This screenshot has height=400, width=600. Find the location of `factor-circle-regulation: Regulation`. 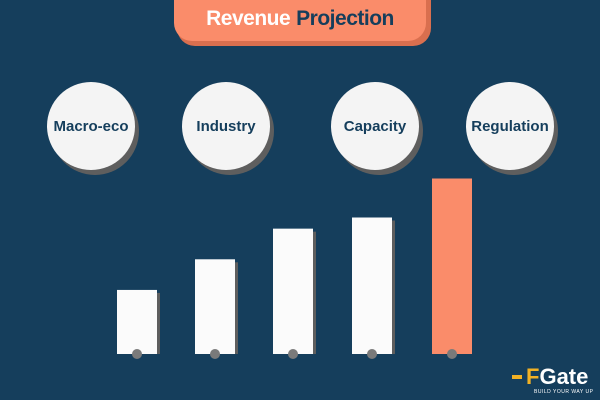

factor-circle-regulation: Regulation is located at coordinates (510, 126).